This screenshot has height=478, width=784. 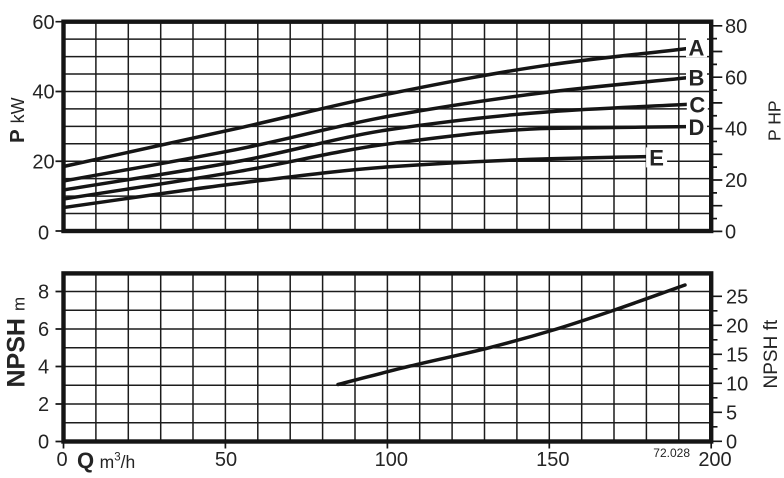 What do you see at coordinates (771, 353) in the screenshot?
I see `svg-text: NPSH ft` at bounding box center [771, 353].